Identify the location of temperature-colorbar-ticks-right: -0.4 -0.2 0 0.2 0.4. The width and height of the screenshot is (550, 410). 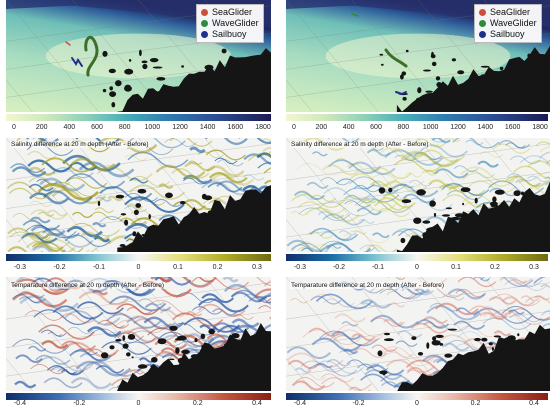
(417, 405).